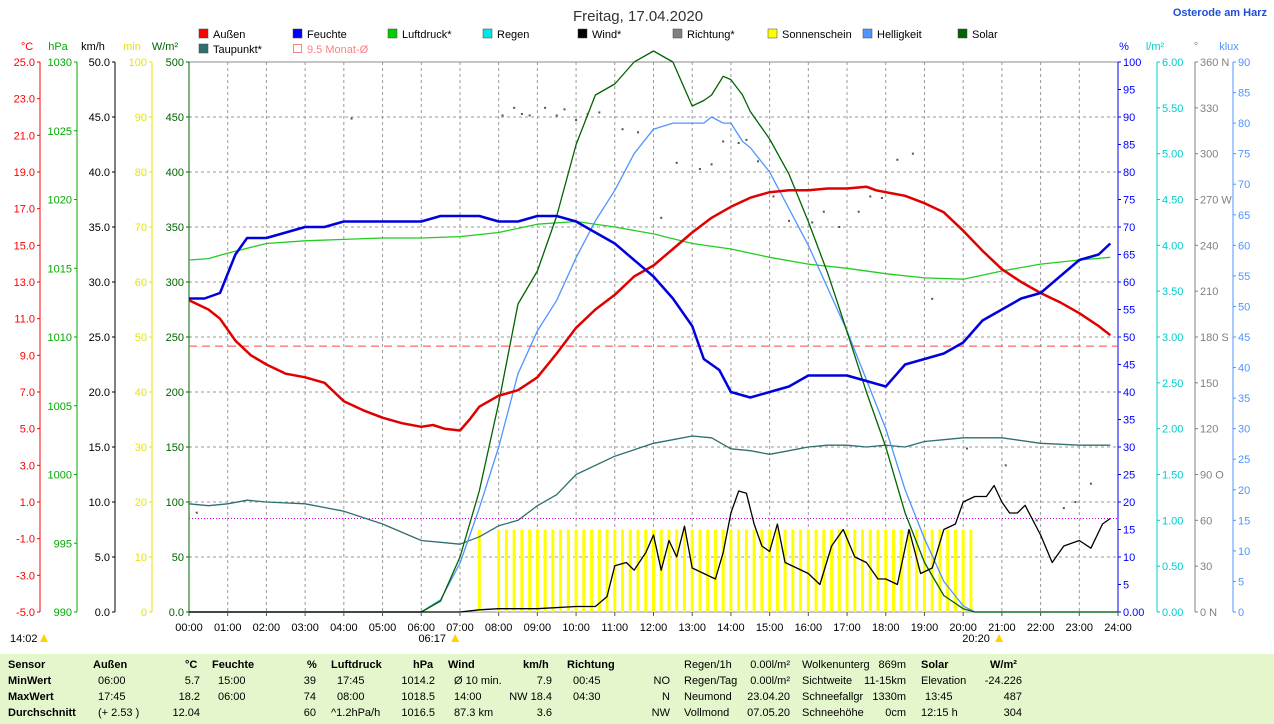  I want to click on stats-header-solar: Solar, so click(935, 665).